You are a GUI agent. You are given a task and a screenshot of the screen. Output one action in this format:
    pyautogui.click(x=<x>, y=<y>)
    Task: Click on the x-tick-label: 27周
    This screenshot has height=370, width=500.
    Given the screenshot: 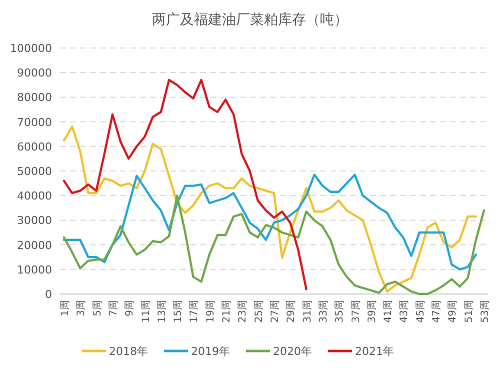 What is the action you would take?
    pyautogui.click(x=275, y=311)
    